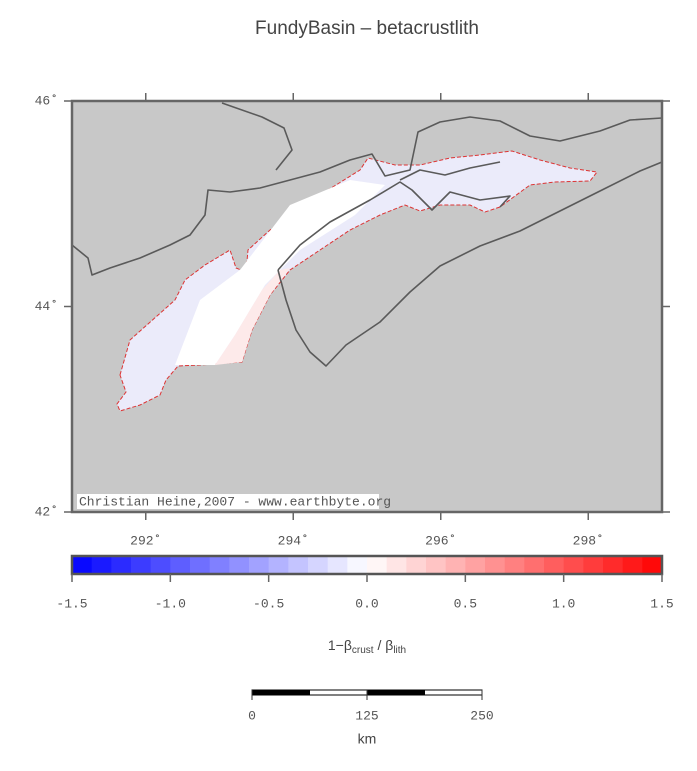 The image size is (697, 771). I want to click on colorbar-tick-label: 1.5, so click(661, 603).